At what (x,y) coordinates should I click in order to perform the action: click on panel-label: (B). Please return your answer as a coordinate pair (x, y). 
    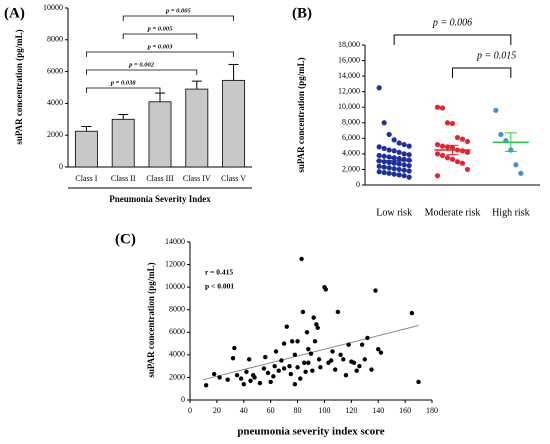
    Looking at the image, I should click on (302, 13).